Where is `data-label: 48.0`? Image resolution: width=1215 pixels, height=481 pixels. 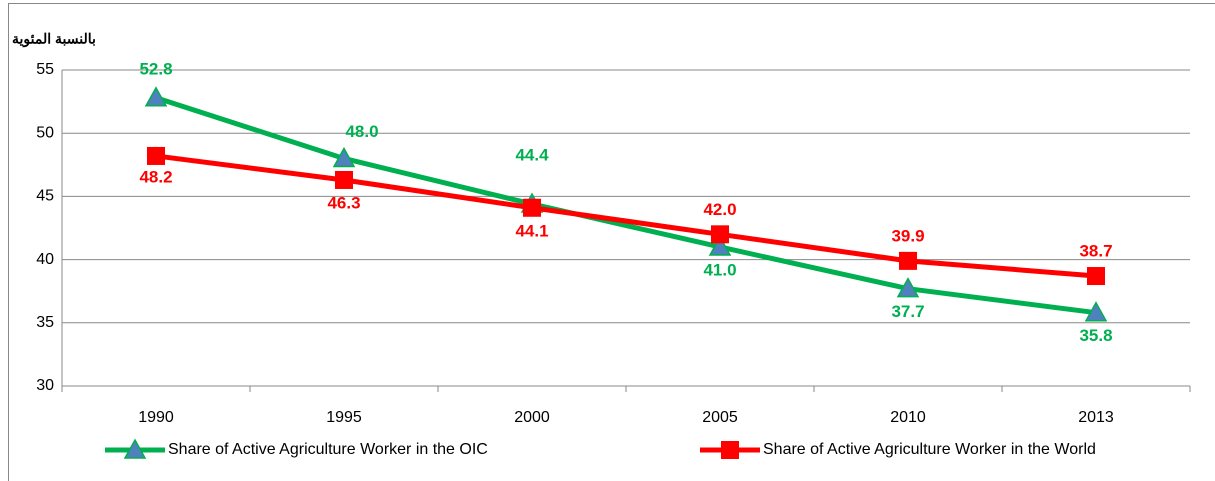 data-label: 48.0 is located at coordinates (361, 131).